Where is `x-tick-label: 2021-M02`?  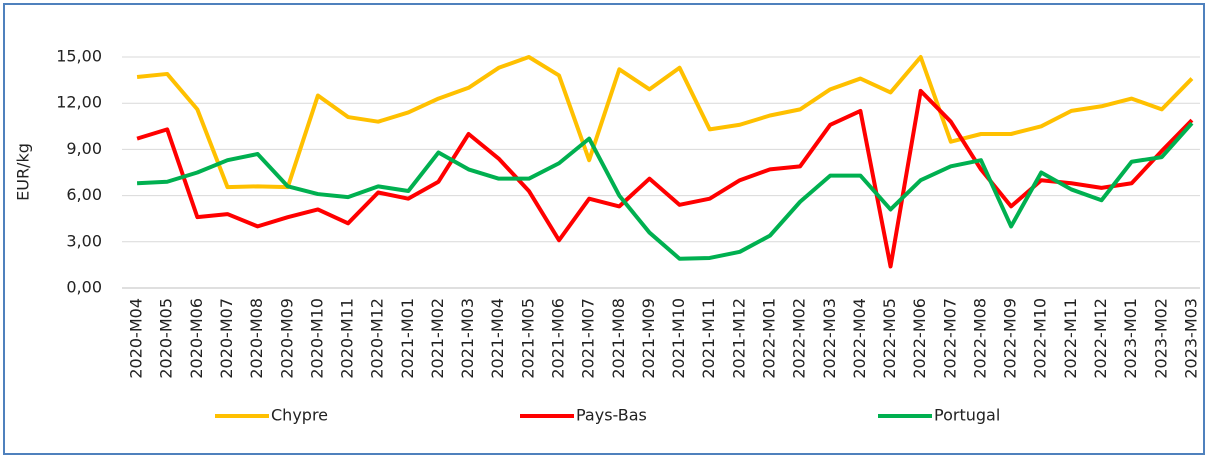
x-tick-label: 2021-M02 is located at coordinates (437, 338).